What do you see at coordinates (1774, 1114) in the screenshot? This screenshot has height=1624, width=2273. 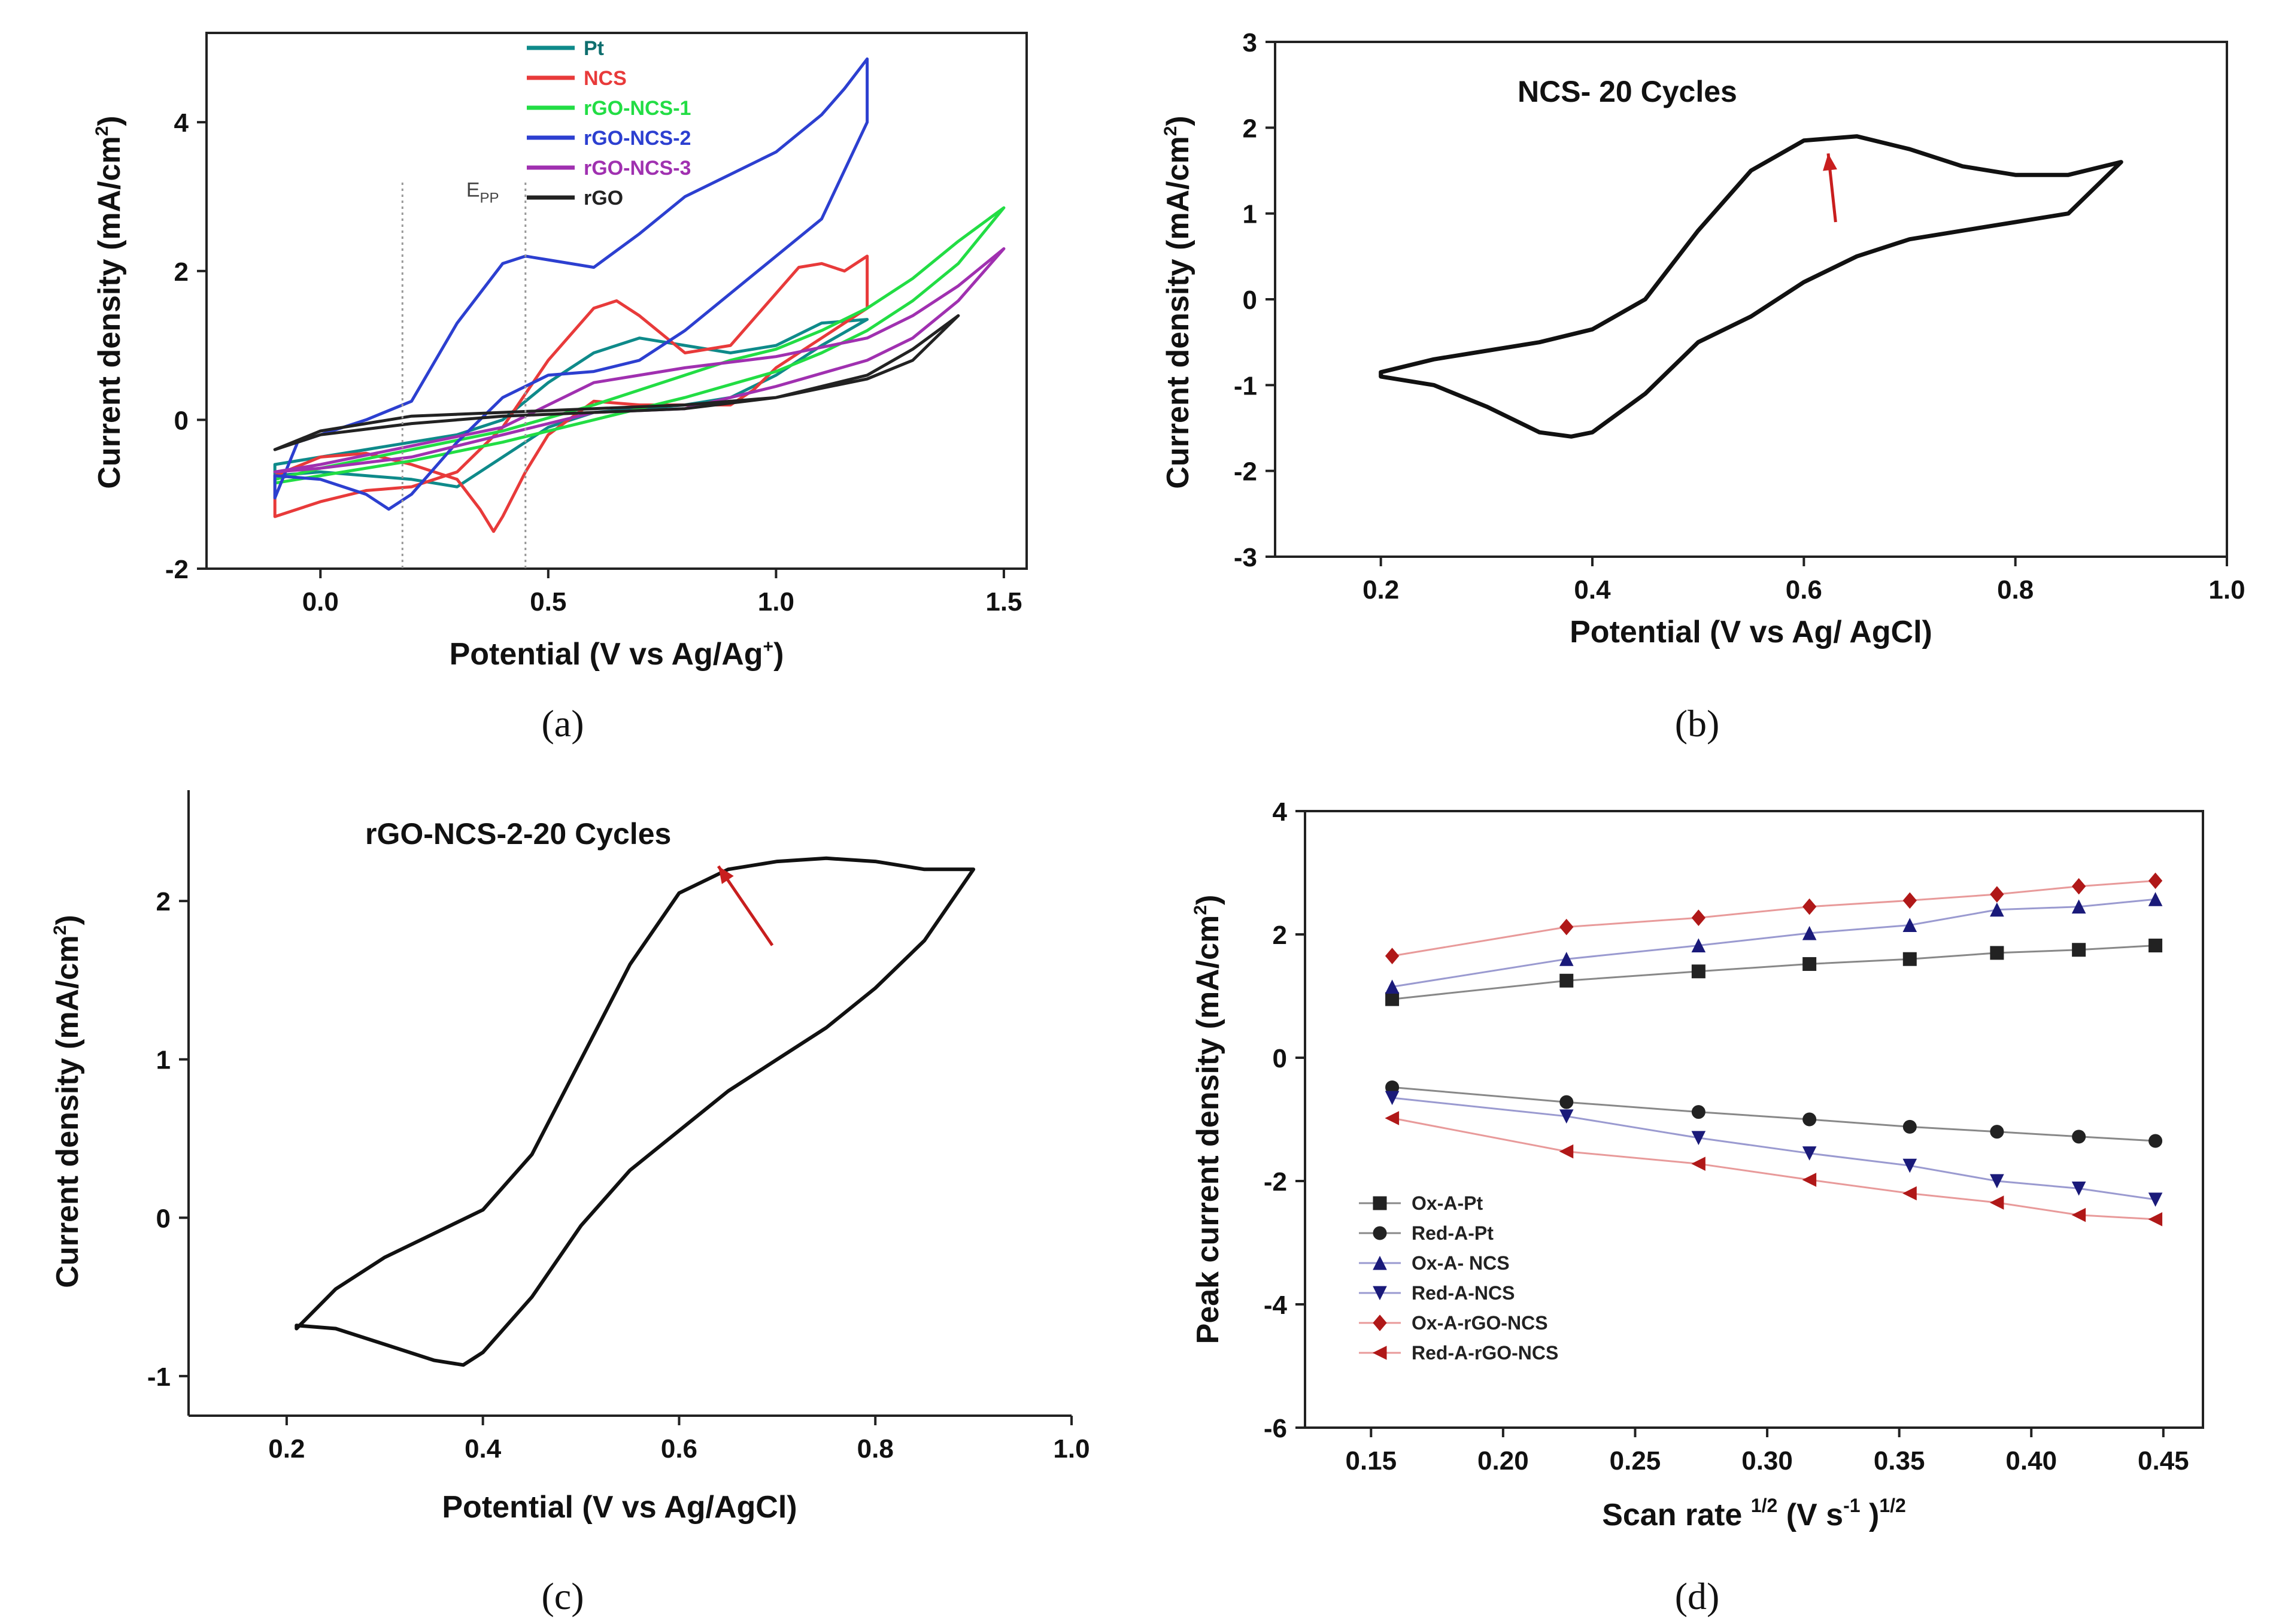 I see `series-line-red-a-pt` at bounding box center [1774, 1114].